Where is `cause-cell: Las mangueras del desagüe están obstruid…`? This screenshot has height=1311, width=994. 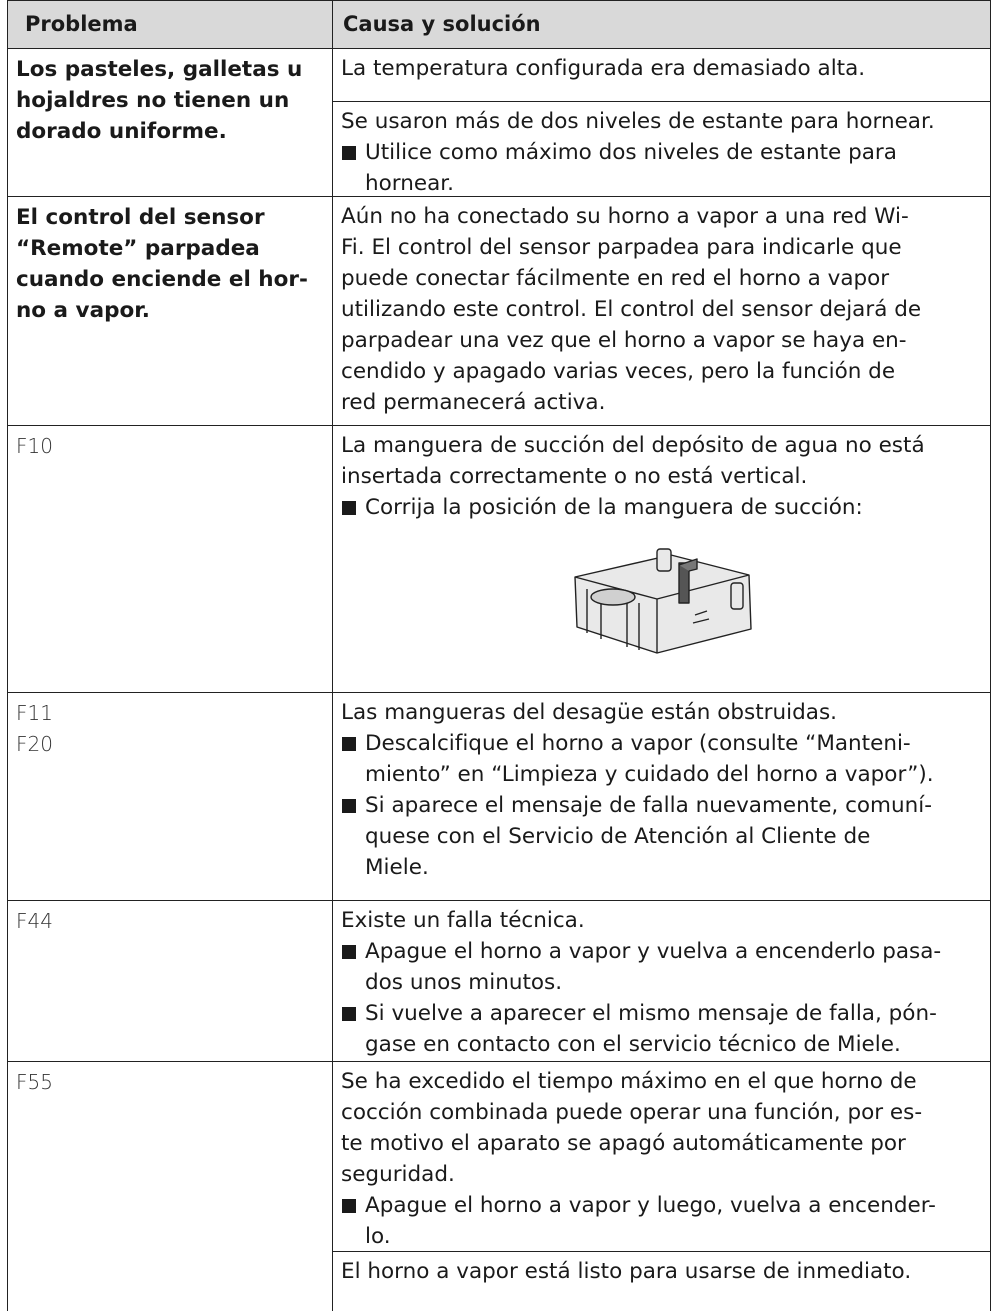 cause-cell: Las mangueras del desagüe están obstruid… is located at coordinates (661, 796).